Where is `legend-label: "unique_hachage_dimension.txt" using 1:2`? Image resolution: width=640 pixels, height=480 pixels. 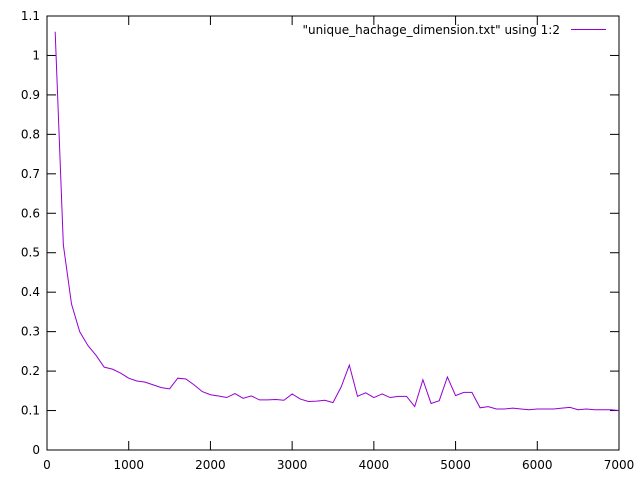
legend-label: "unique_hachage_dimension.txt" using 1:2 is located at coordinates (431, 30).